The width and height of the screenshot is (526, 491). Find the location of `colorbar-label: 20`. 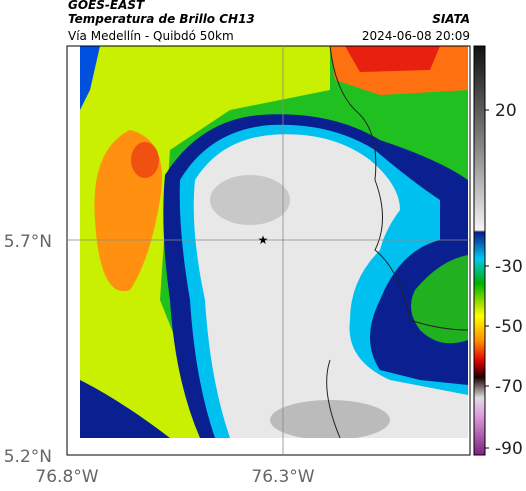

colorbar-label: 20 is located at coordinates (506, 111).